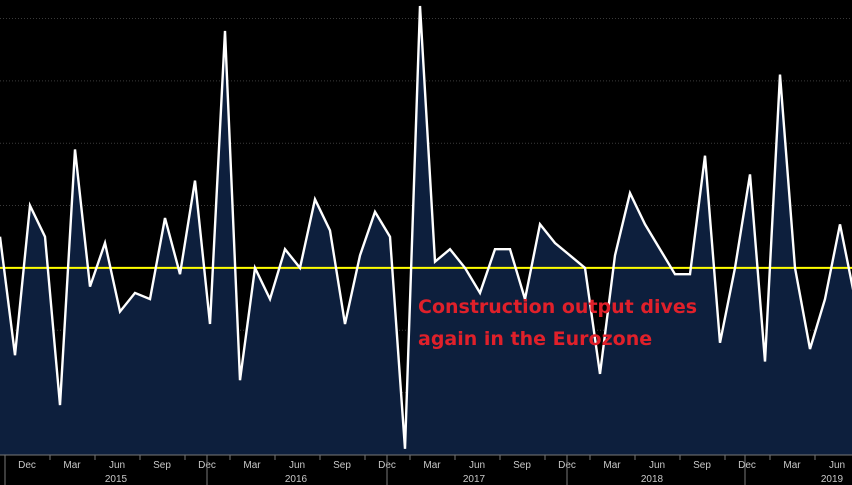  I want to click on year-label: 2016, so click(296, 479).